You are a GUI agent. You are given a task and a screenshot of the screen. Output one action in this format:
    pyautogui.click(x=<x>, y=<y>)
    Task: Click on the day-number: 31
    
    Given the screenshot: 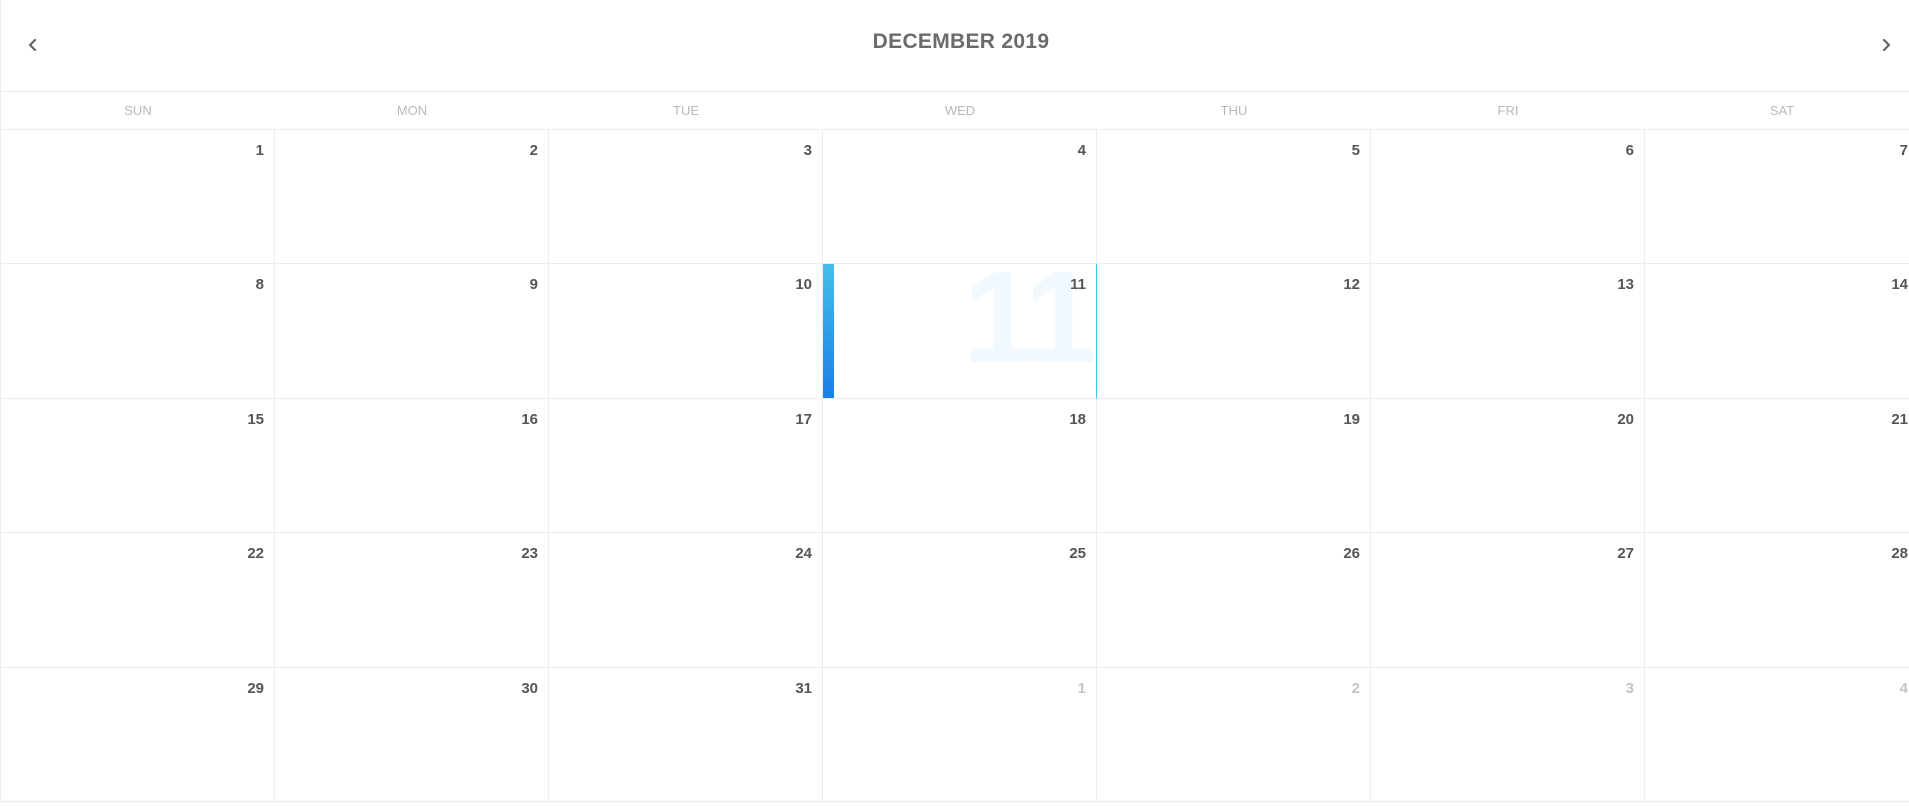 What is the action you would take?
    pyautogui.click(x=803, y=688)
    